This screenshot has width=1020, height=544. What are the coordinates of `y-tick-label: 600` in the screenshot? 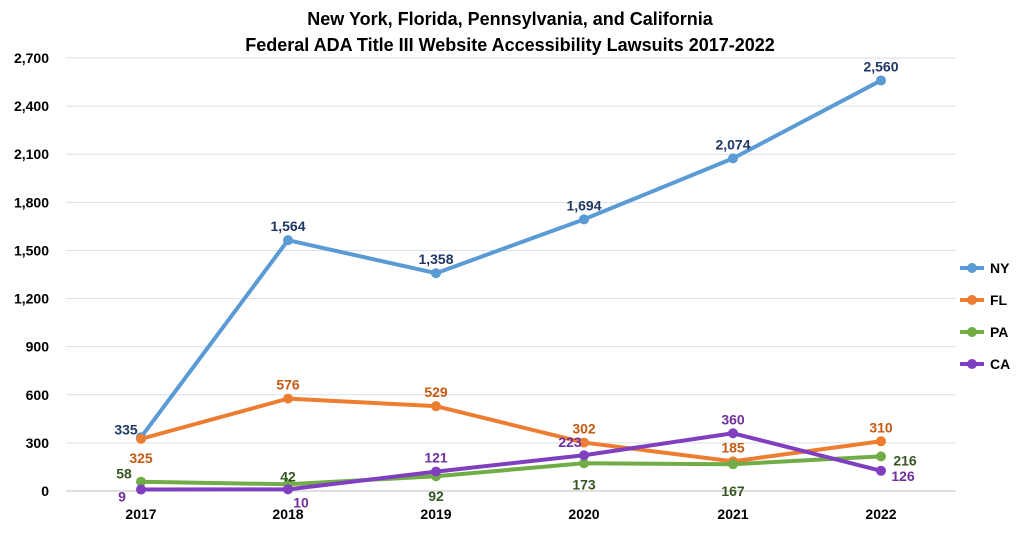 It's located at (38, 395).